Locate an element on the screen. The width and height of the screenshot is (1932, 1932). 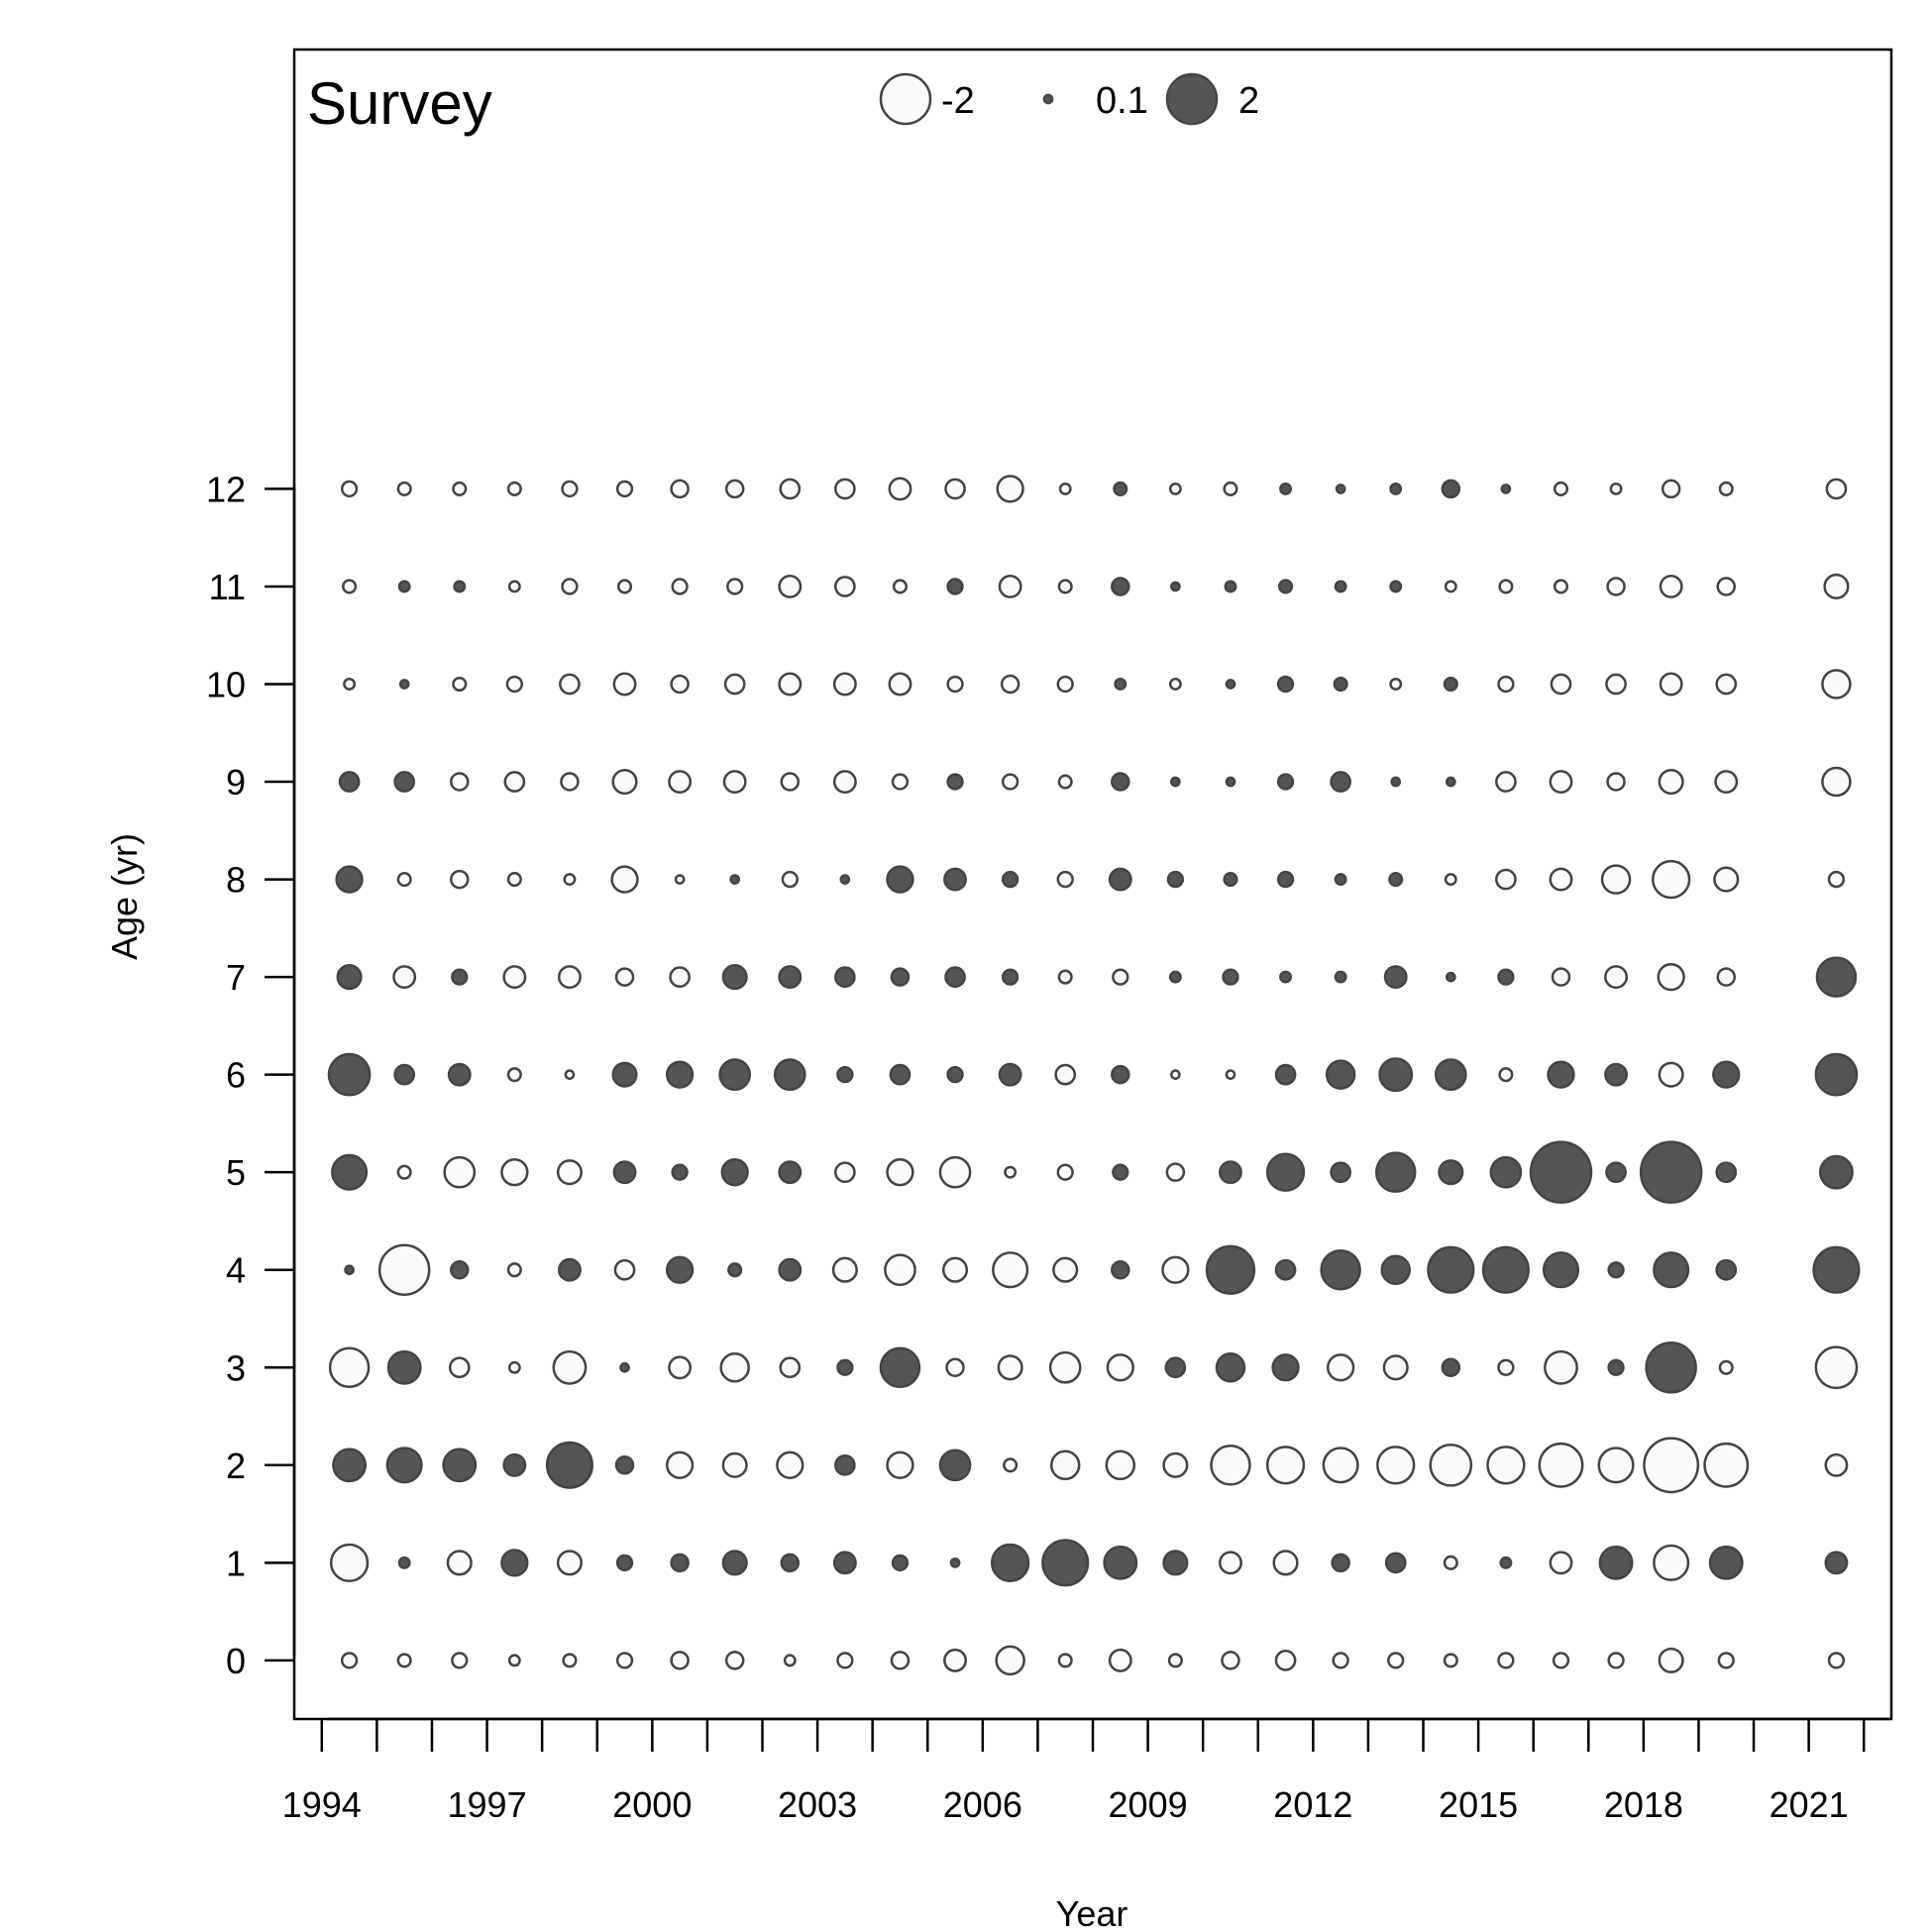
y-axis-title: Age (yr) is located at coordinates (124, 897).